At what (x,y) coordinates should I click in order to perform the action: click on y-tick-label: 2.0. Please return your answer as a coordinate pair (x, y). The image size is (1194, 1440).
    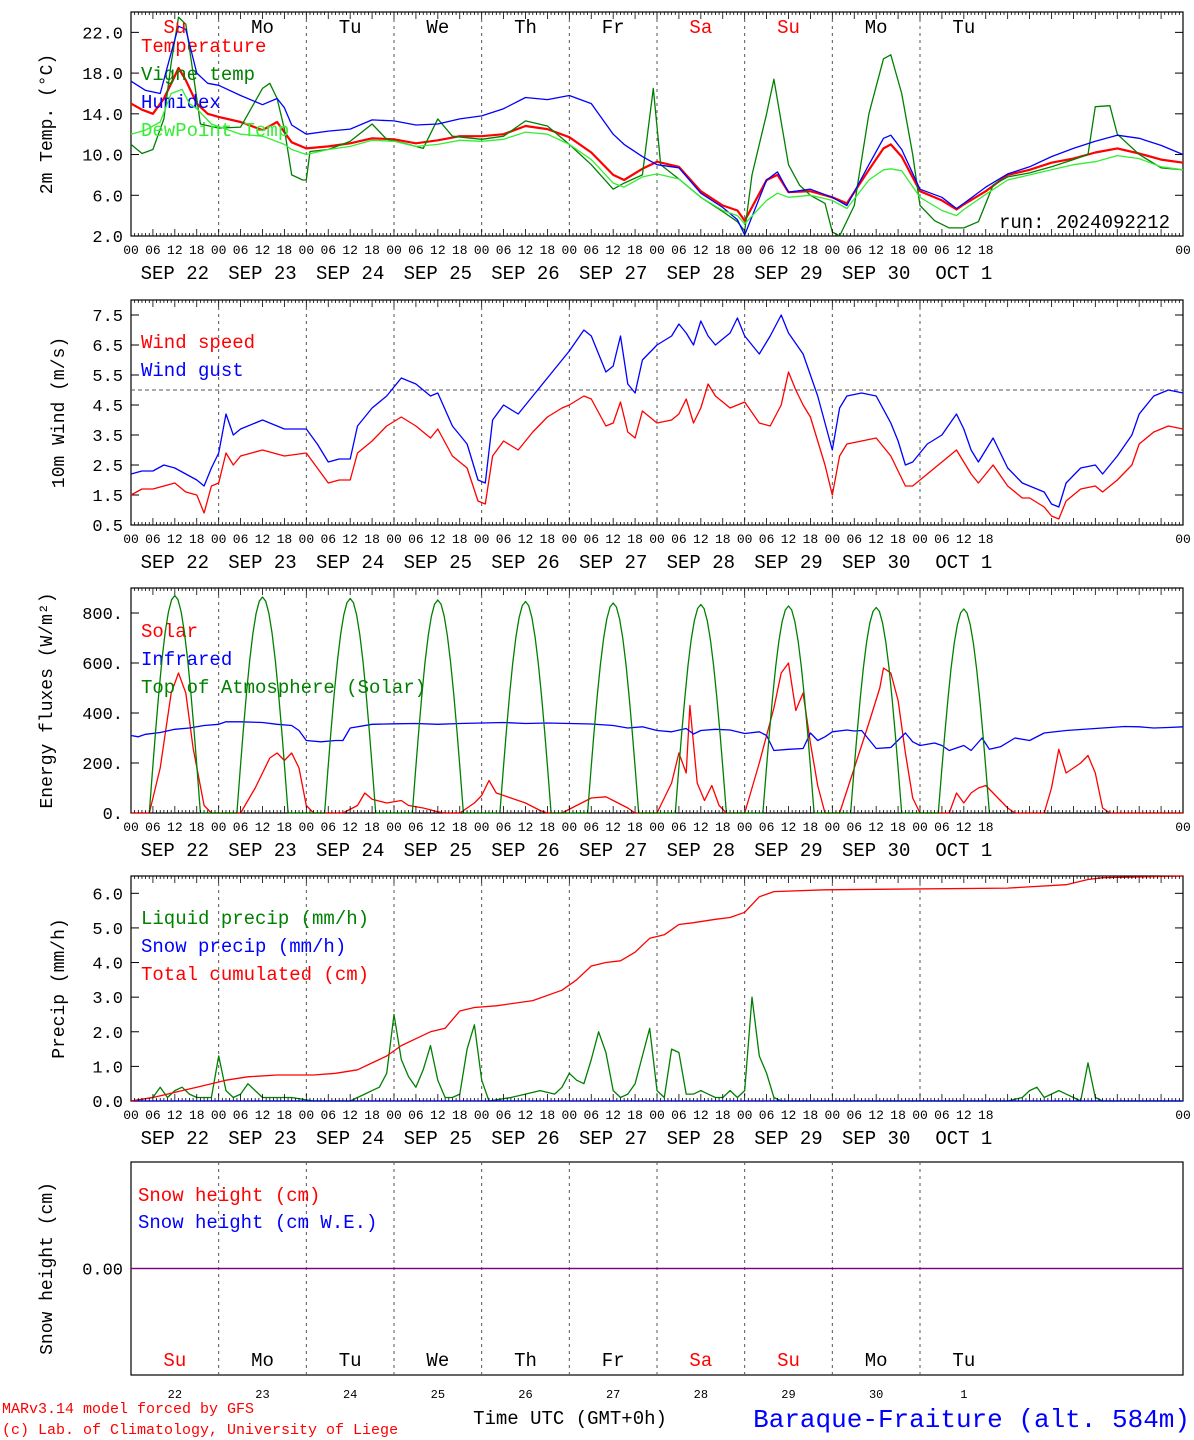
    Looking at the image, I should click on (107, 238).